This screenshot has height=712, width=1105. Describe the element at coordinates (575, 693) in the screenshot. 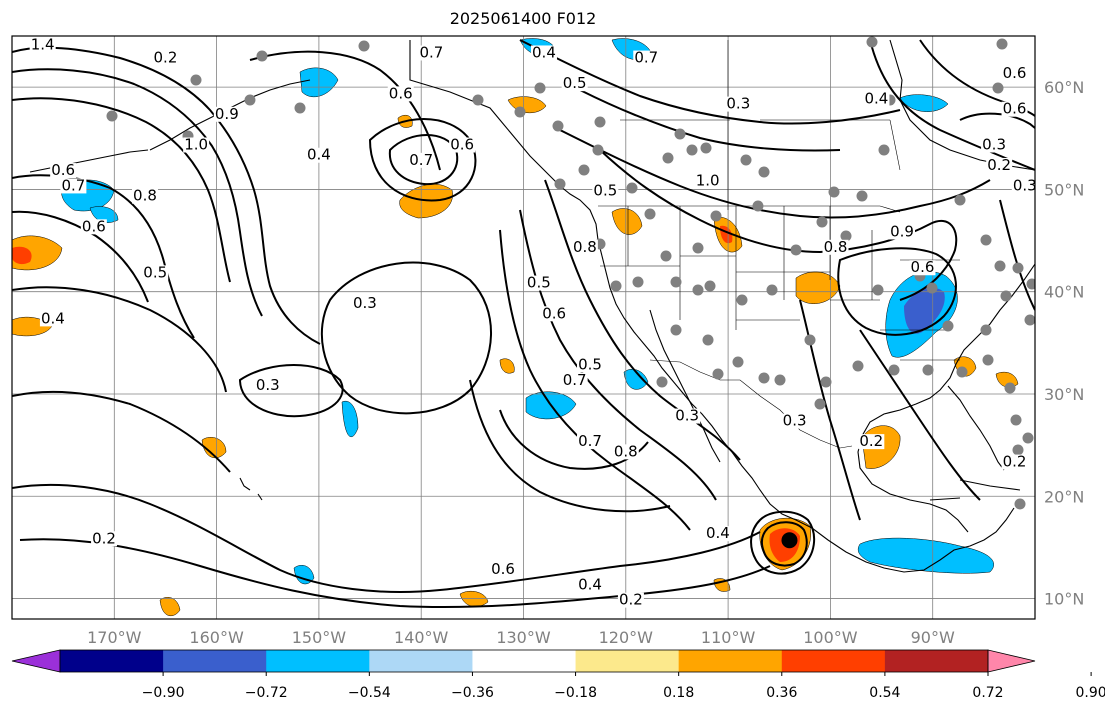

I see `colorbar-tick-label: −0.18` at that location.